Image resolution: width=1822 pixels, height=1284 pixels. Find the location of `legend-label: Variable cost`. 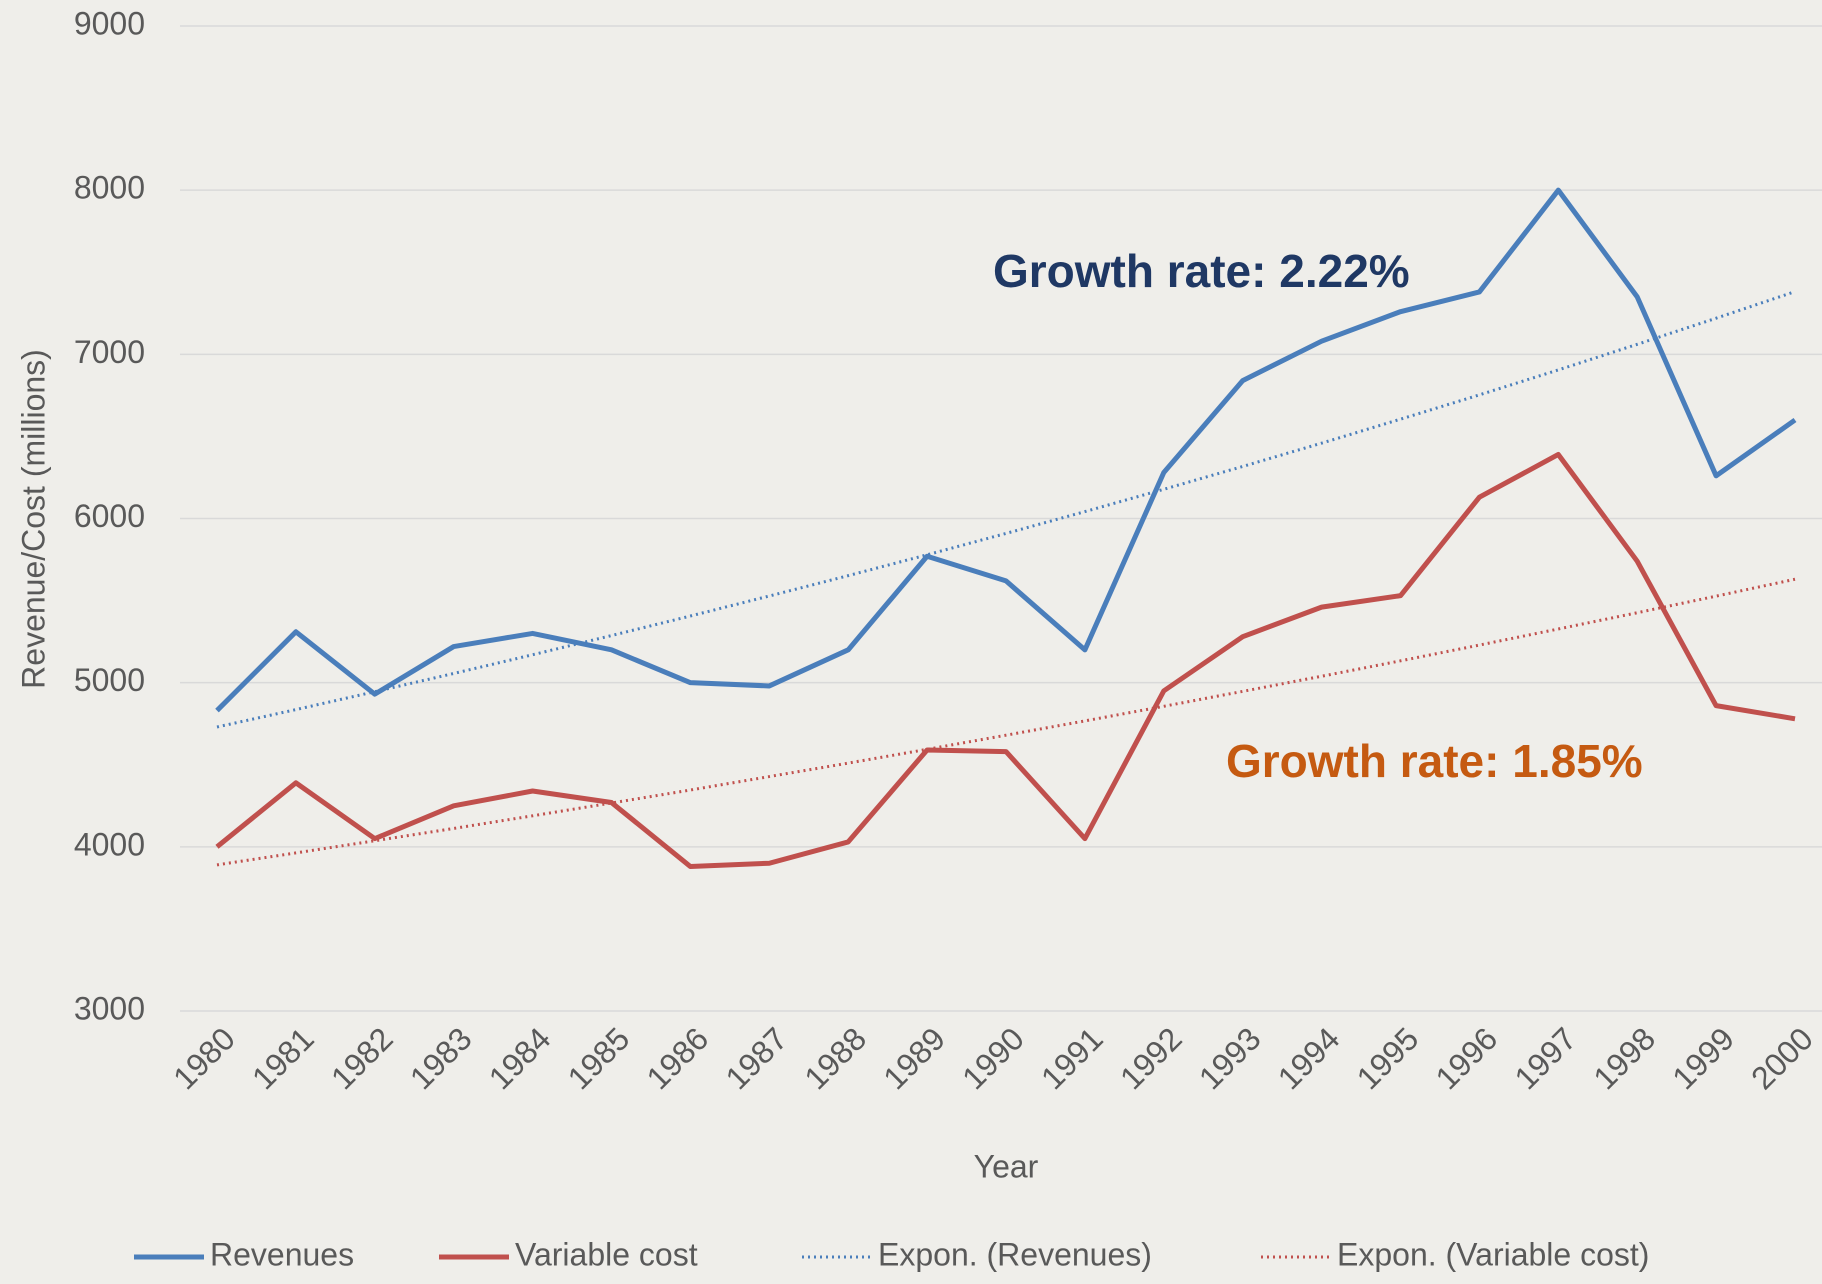

legend-label: Variable cost is located at coordinates (606, 1254).